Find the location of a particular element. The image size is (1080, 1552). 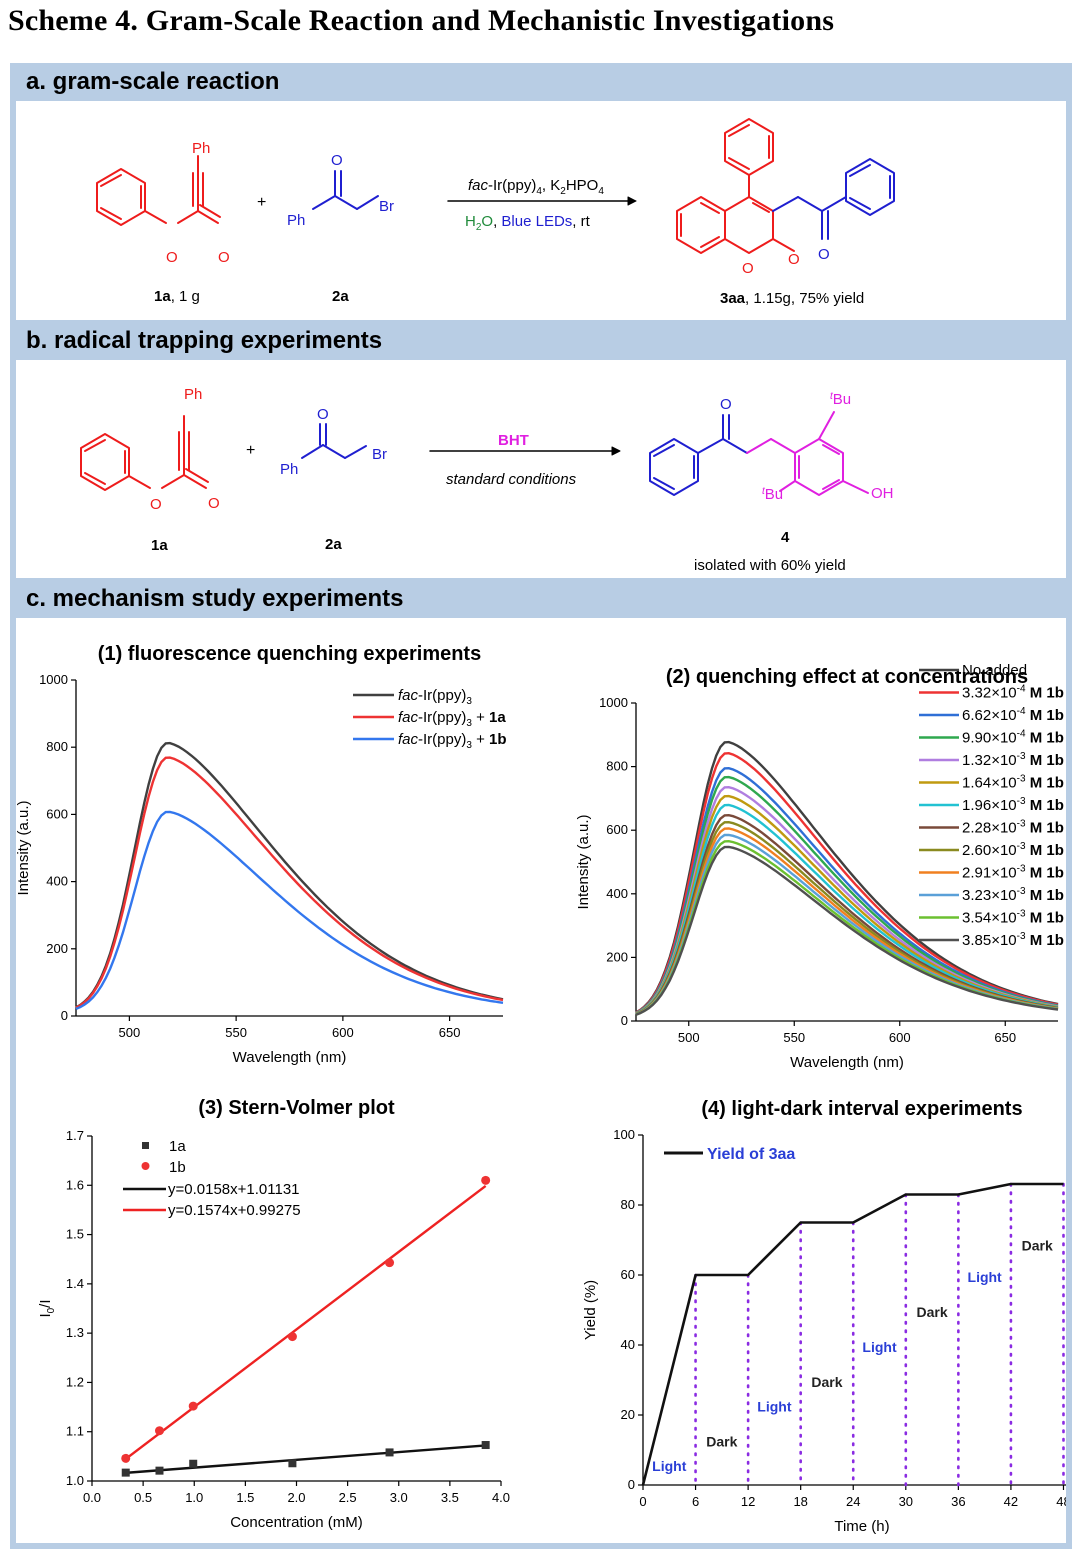

legend-entry: fac-Ir(ppy)3 + 1b is located at coordinates (452, 741).